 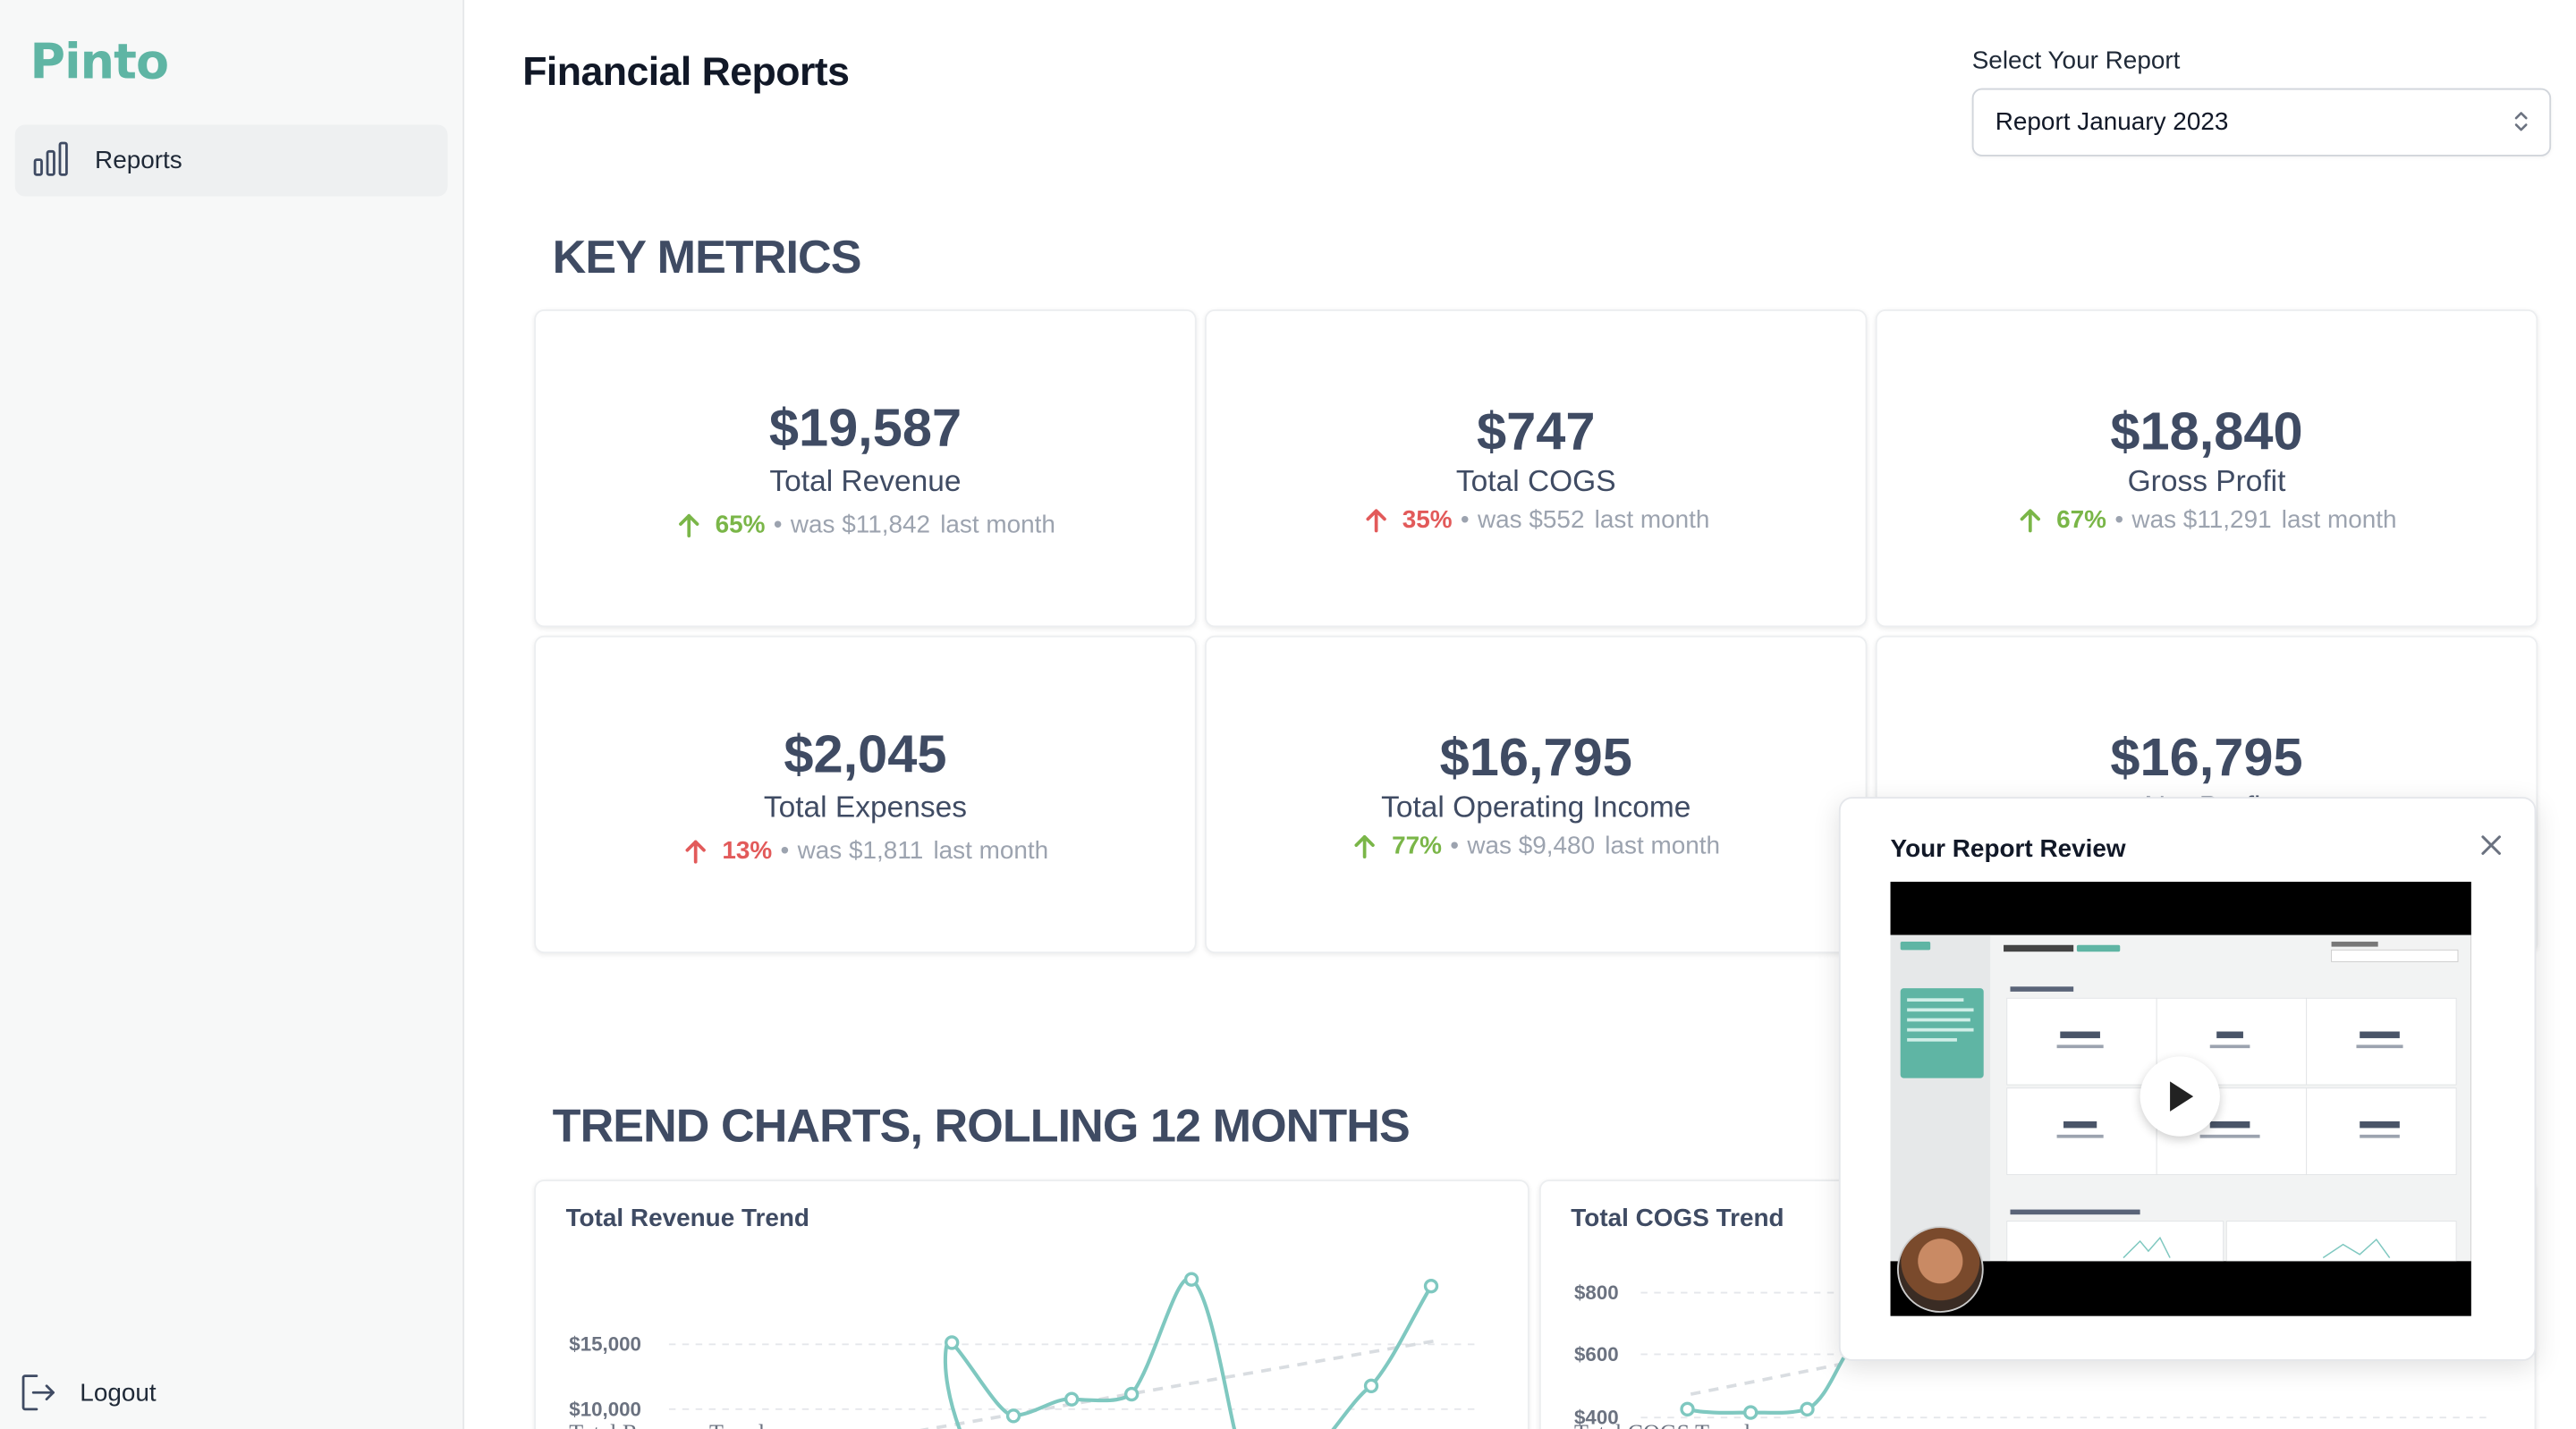 What do you see at coordinates (2206, 431) in the screenshot?
I see `metric-value: $18,840` at bounding box center [2206, 431].